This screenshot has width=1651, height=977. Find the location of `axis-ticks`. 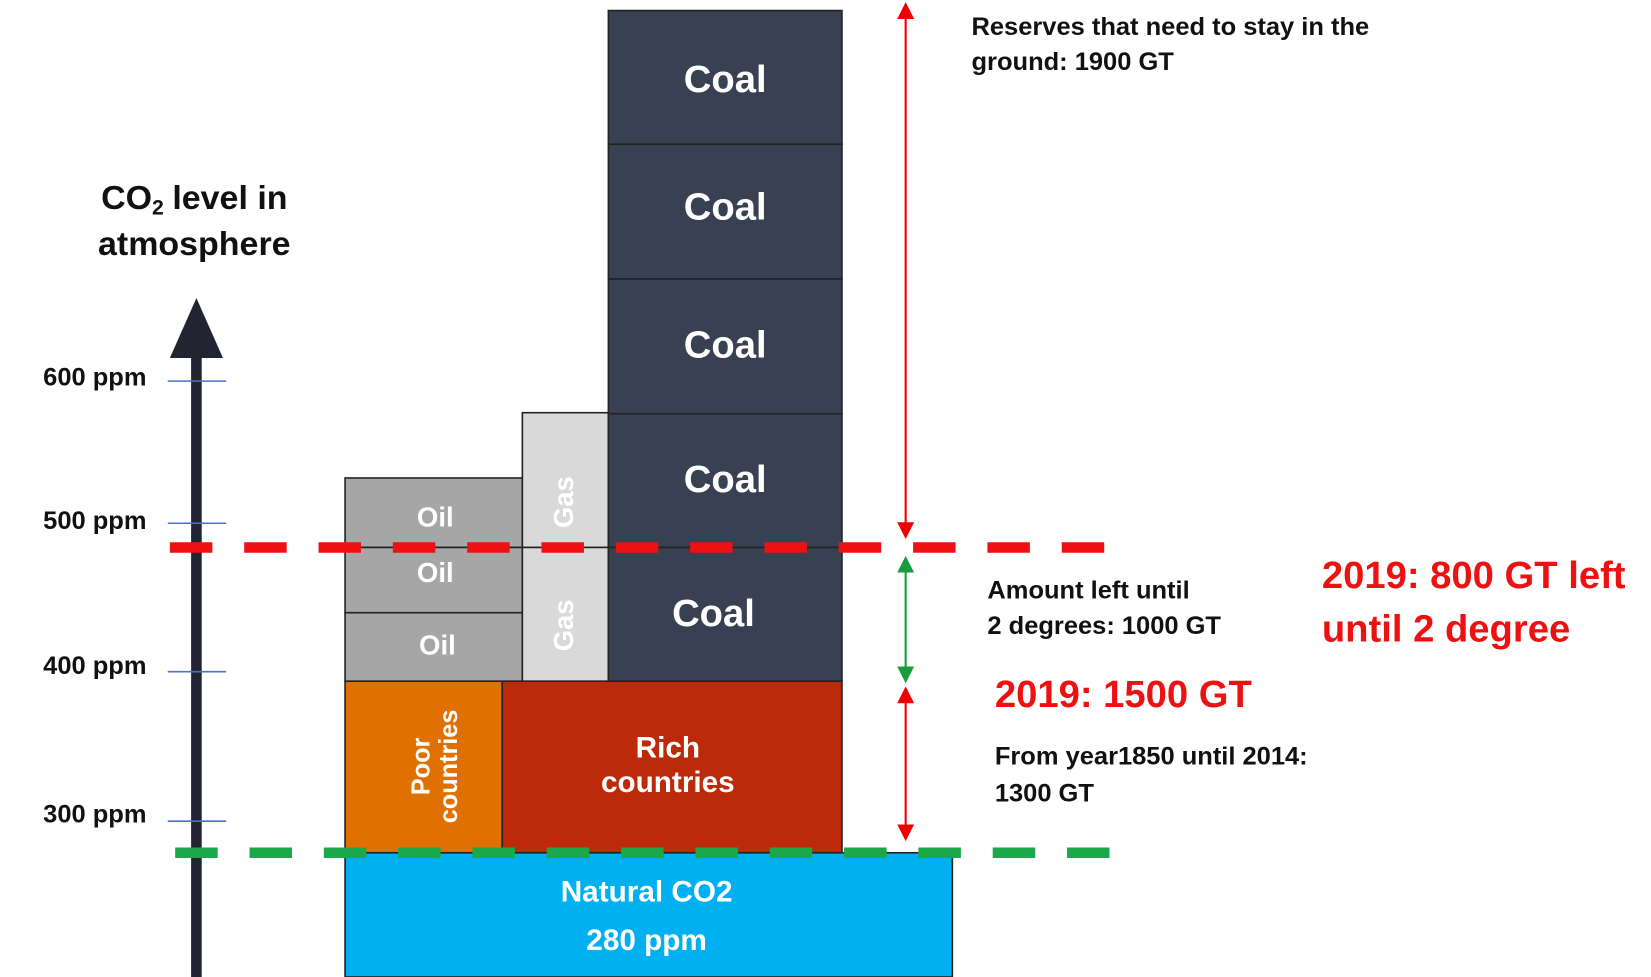

axis-ticks is located at coordinates (197, 601).